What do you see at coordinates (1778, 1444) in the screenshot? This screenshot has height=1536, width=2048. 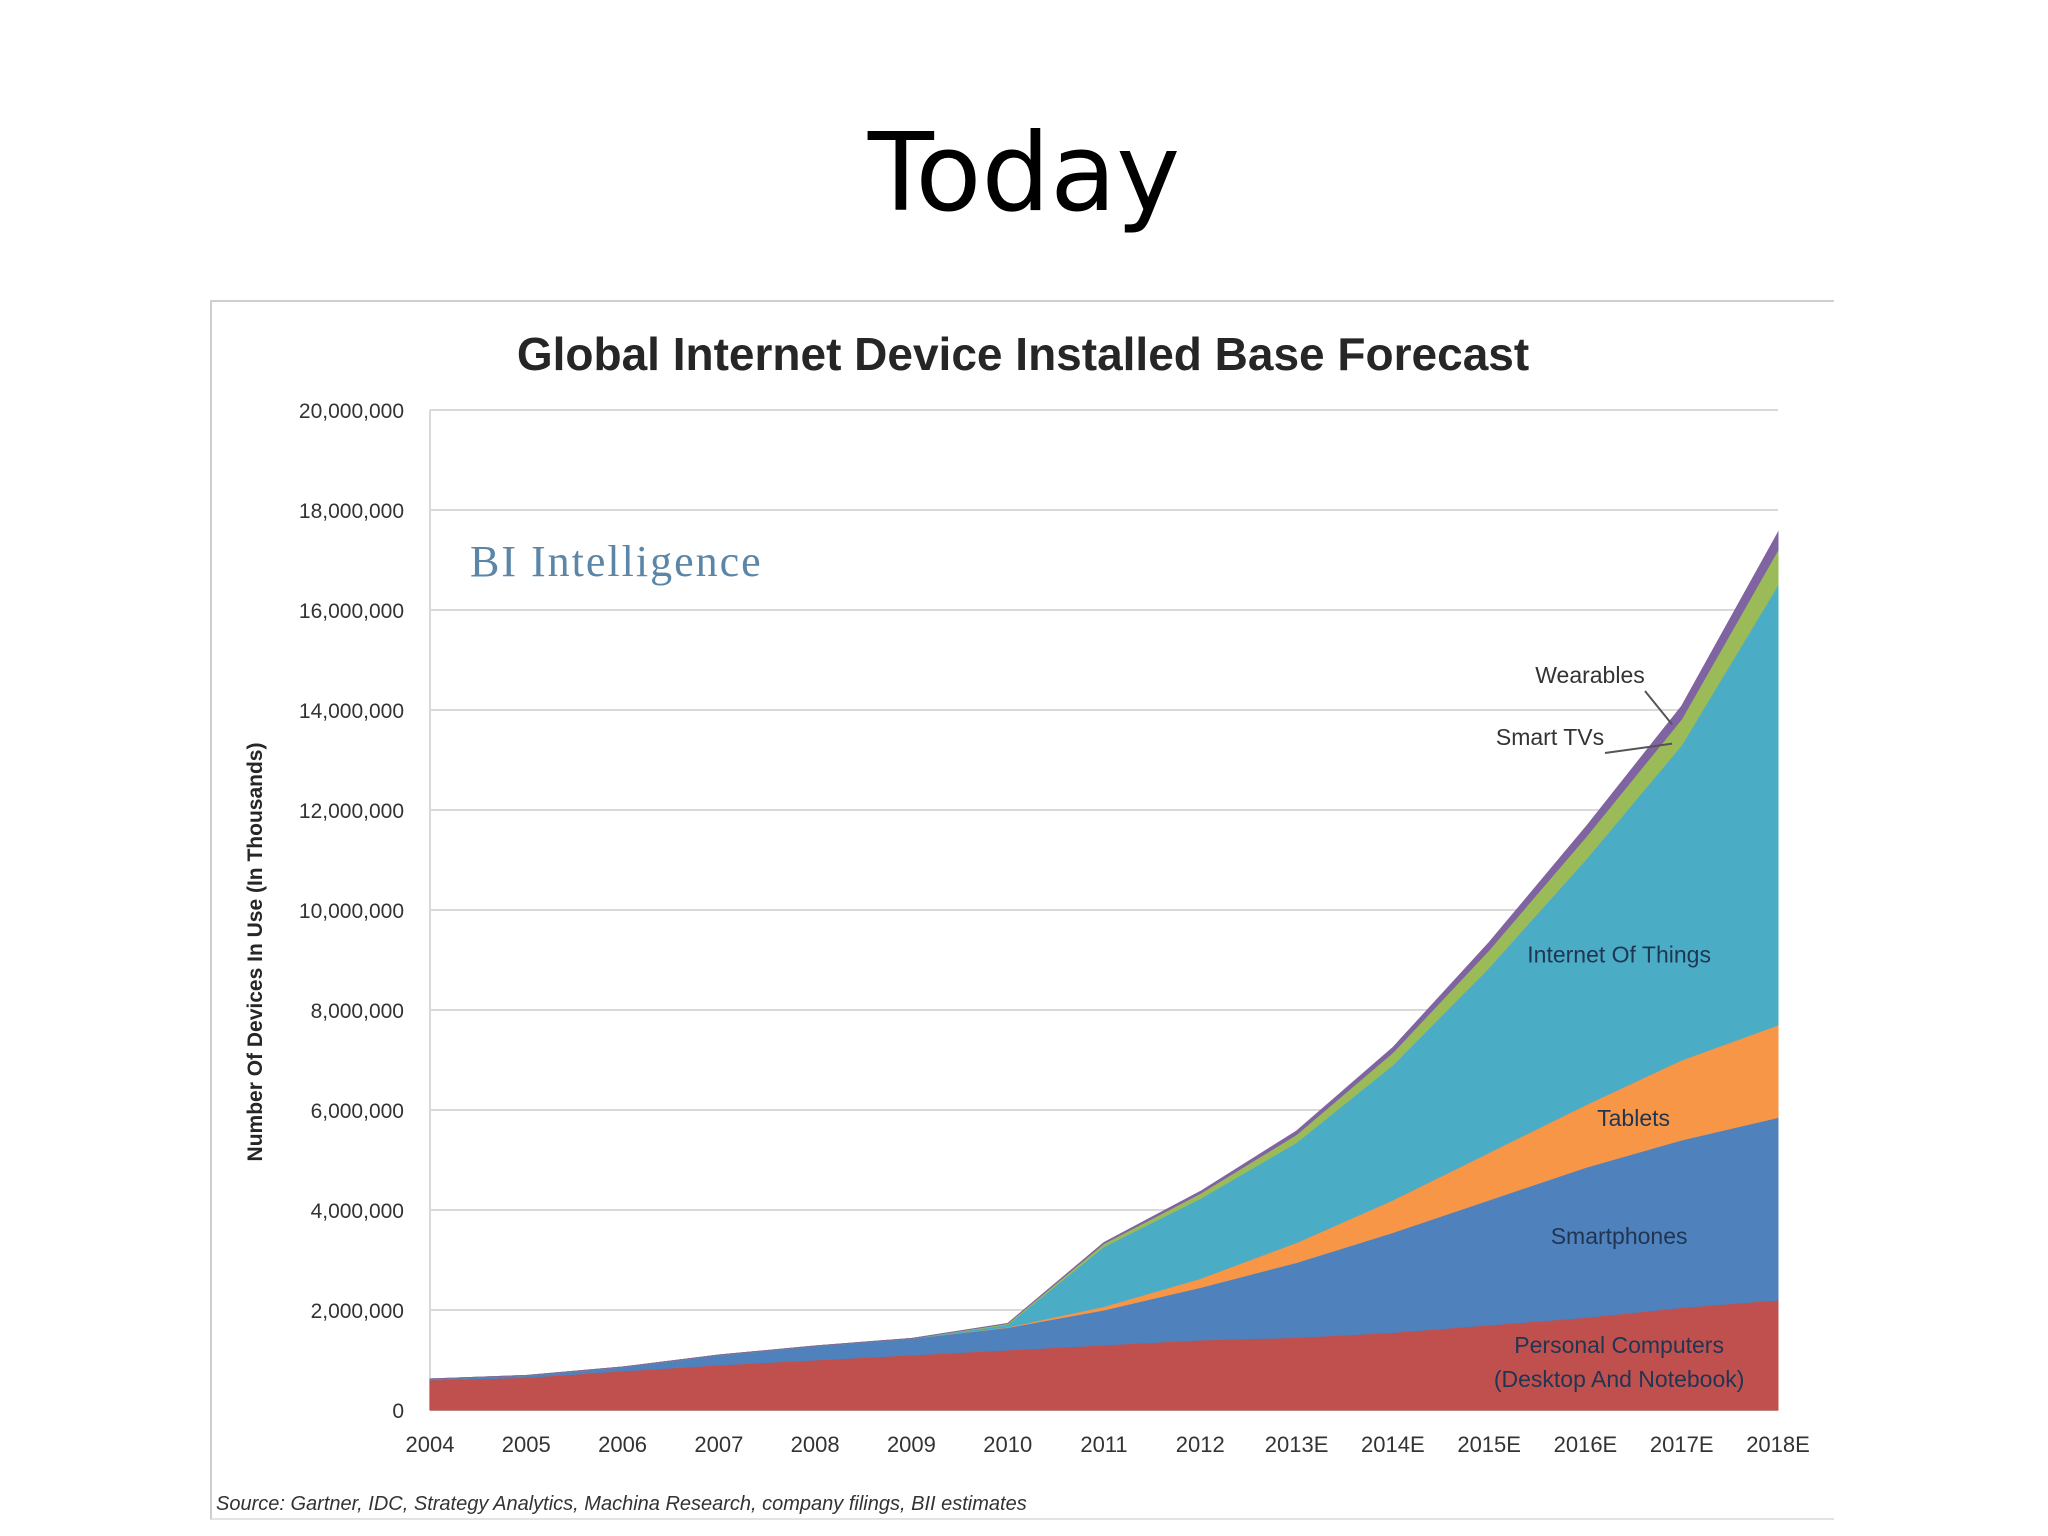 I see `x-tick-label: 2018E` at bounding box center [1778, 1444].